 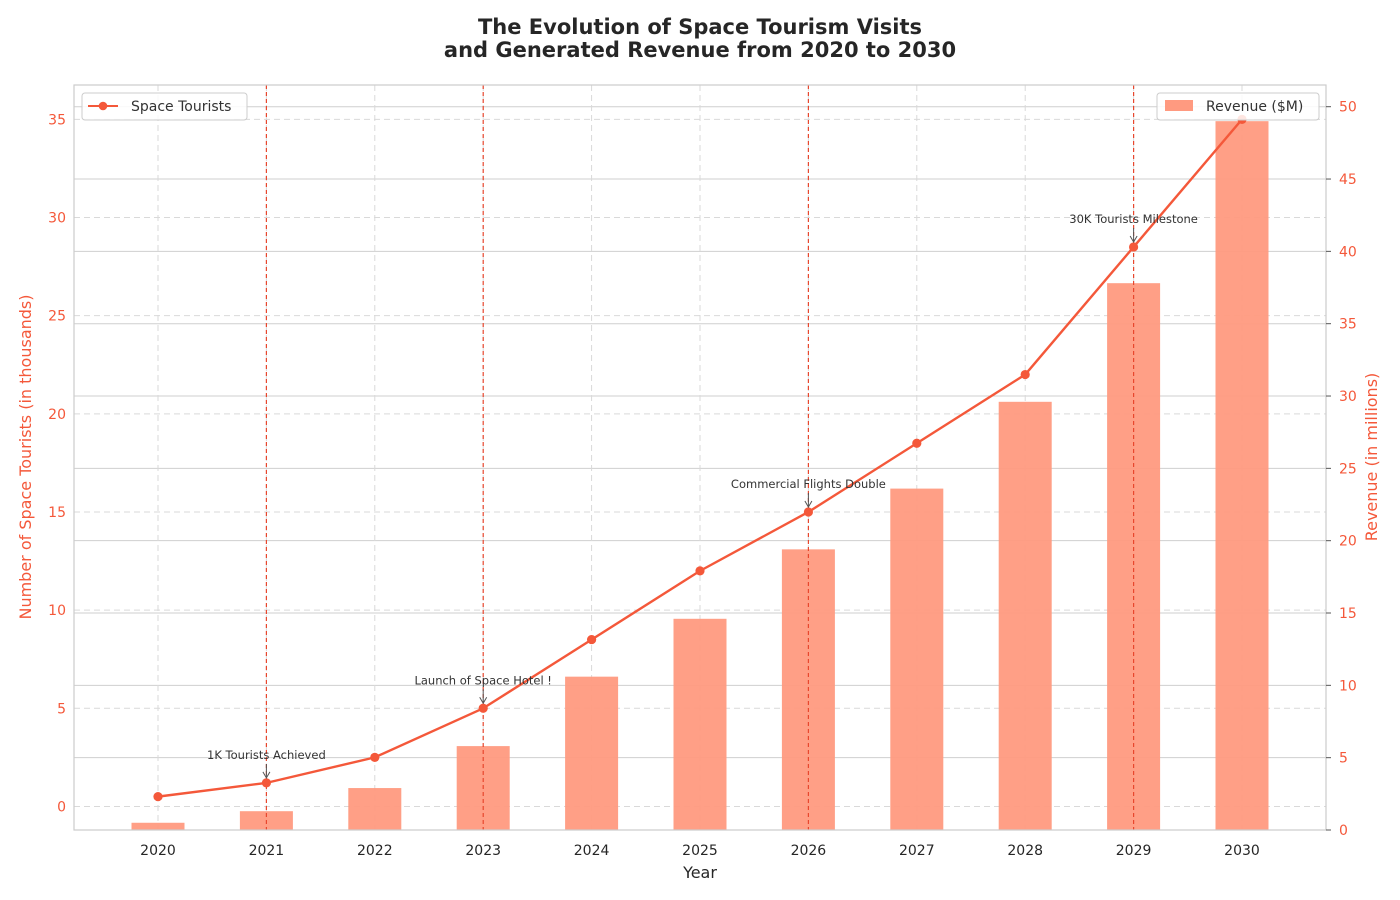 What do you see at coordinates (57, 415) in the screenshot?
I see `left-tick-label: 20` at bounding box center [57, 415].